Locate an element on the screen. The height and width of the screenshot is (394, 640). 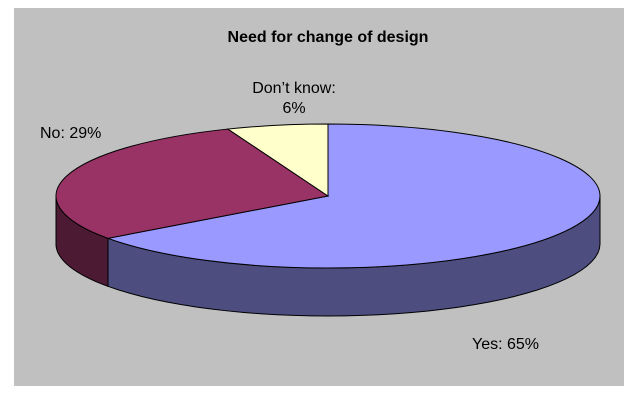
pie-slice-no is located at coordinates (192, 183).